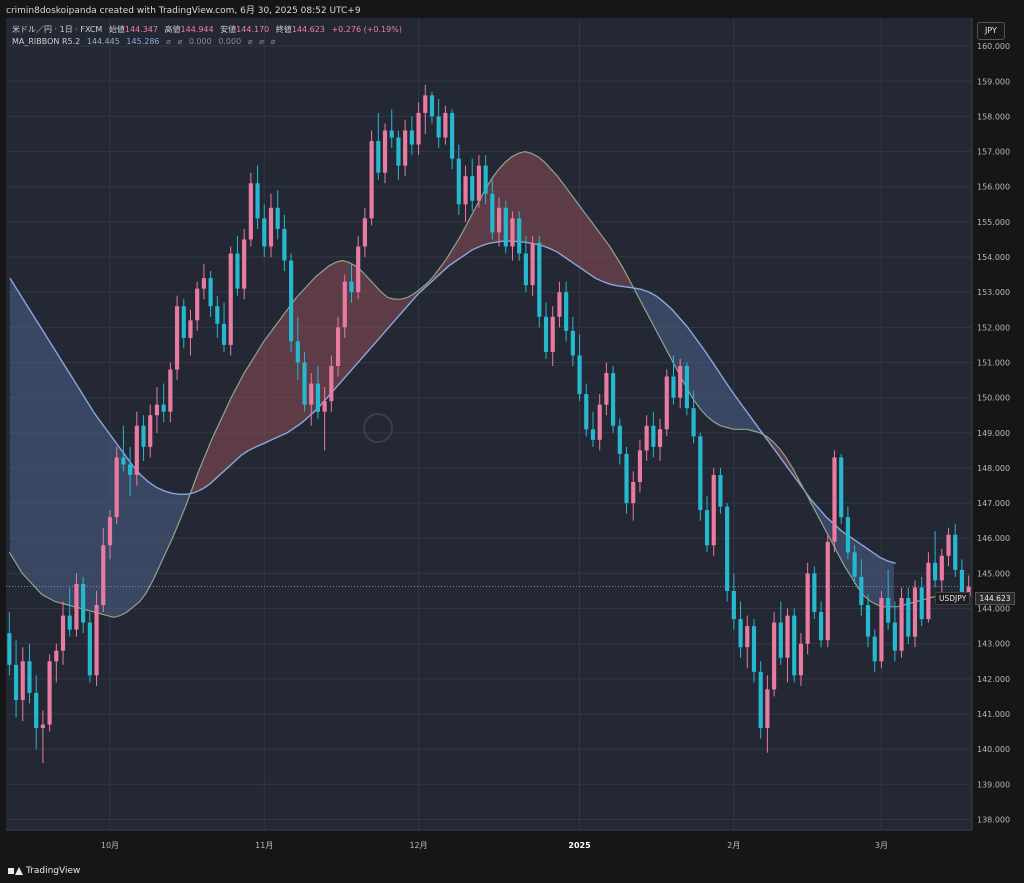 The height and width of the screenshot is (883, 1024). Describe the element at coordinates (168, 41) in the screenshot. I see `indicator-value-3: ⌀` at that location.